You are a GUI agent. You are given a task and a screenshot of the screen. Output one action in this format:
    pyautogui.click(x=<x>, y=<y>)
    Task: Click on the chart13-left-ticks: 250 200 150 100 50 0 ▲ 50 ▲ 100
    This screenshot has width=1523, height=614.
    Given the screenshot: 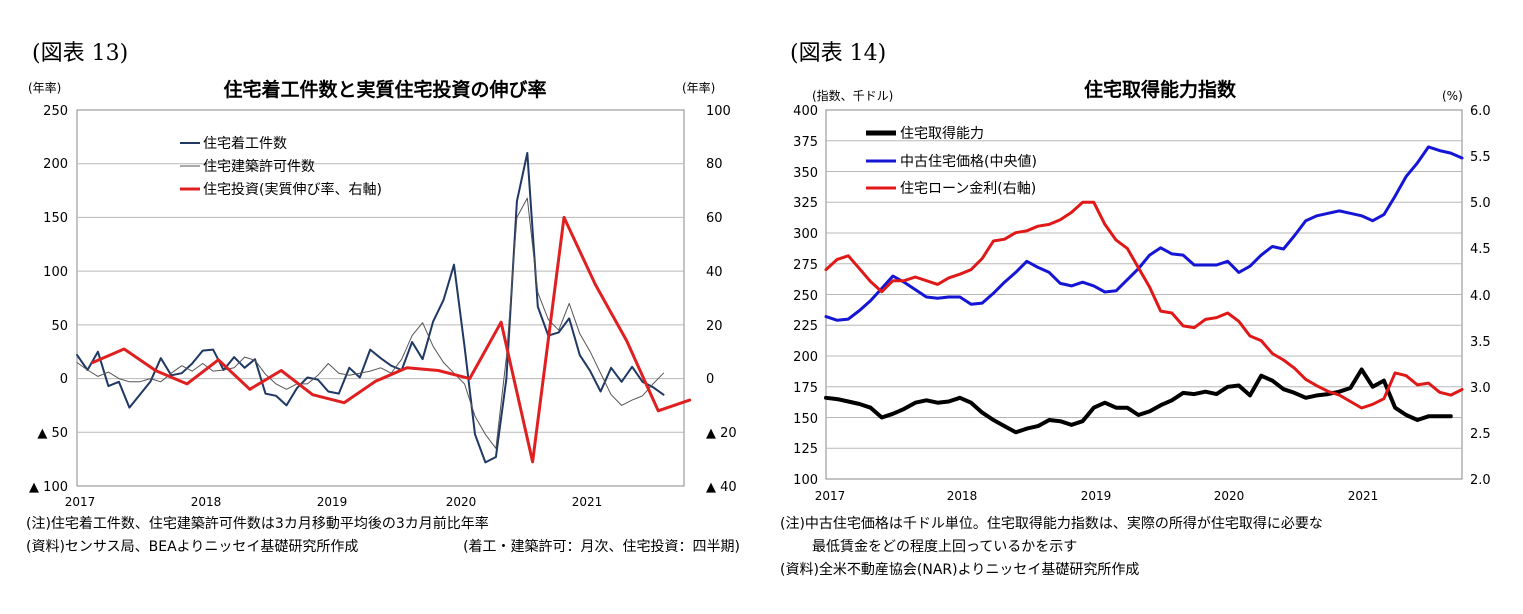 What is the action you would take?
    pyautogui.click(x=48, y=299)
    